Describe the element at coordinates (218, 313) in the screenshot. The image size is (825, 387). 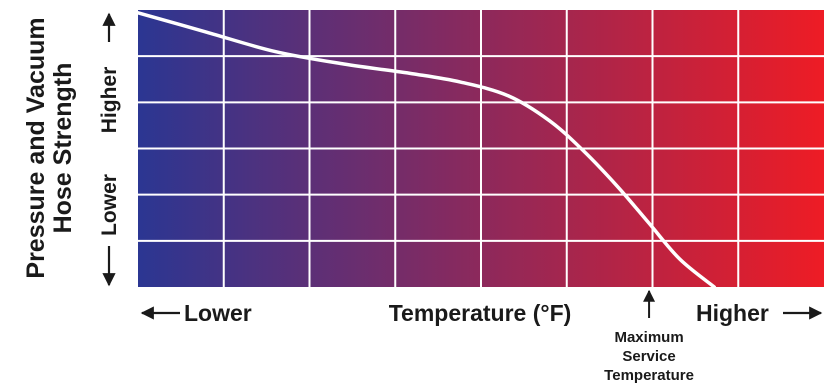
I see `x-lower-label: Lower` at that location.